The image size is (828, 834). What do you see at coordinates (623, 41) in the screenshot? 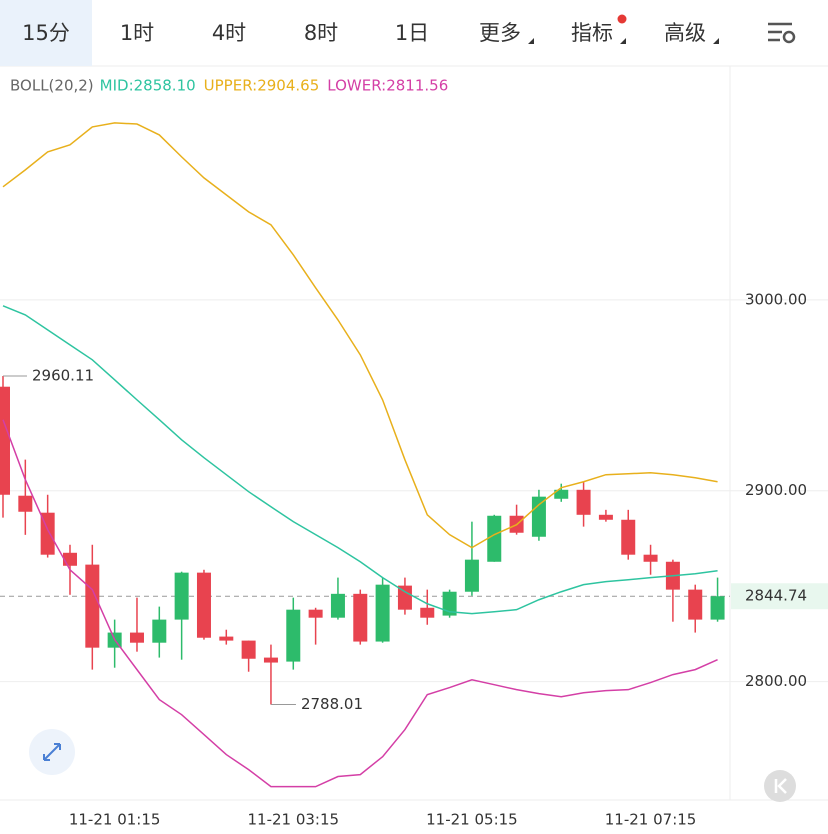
I see `dropdown-arrows` at bounding box center [623, 41].